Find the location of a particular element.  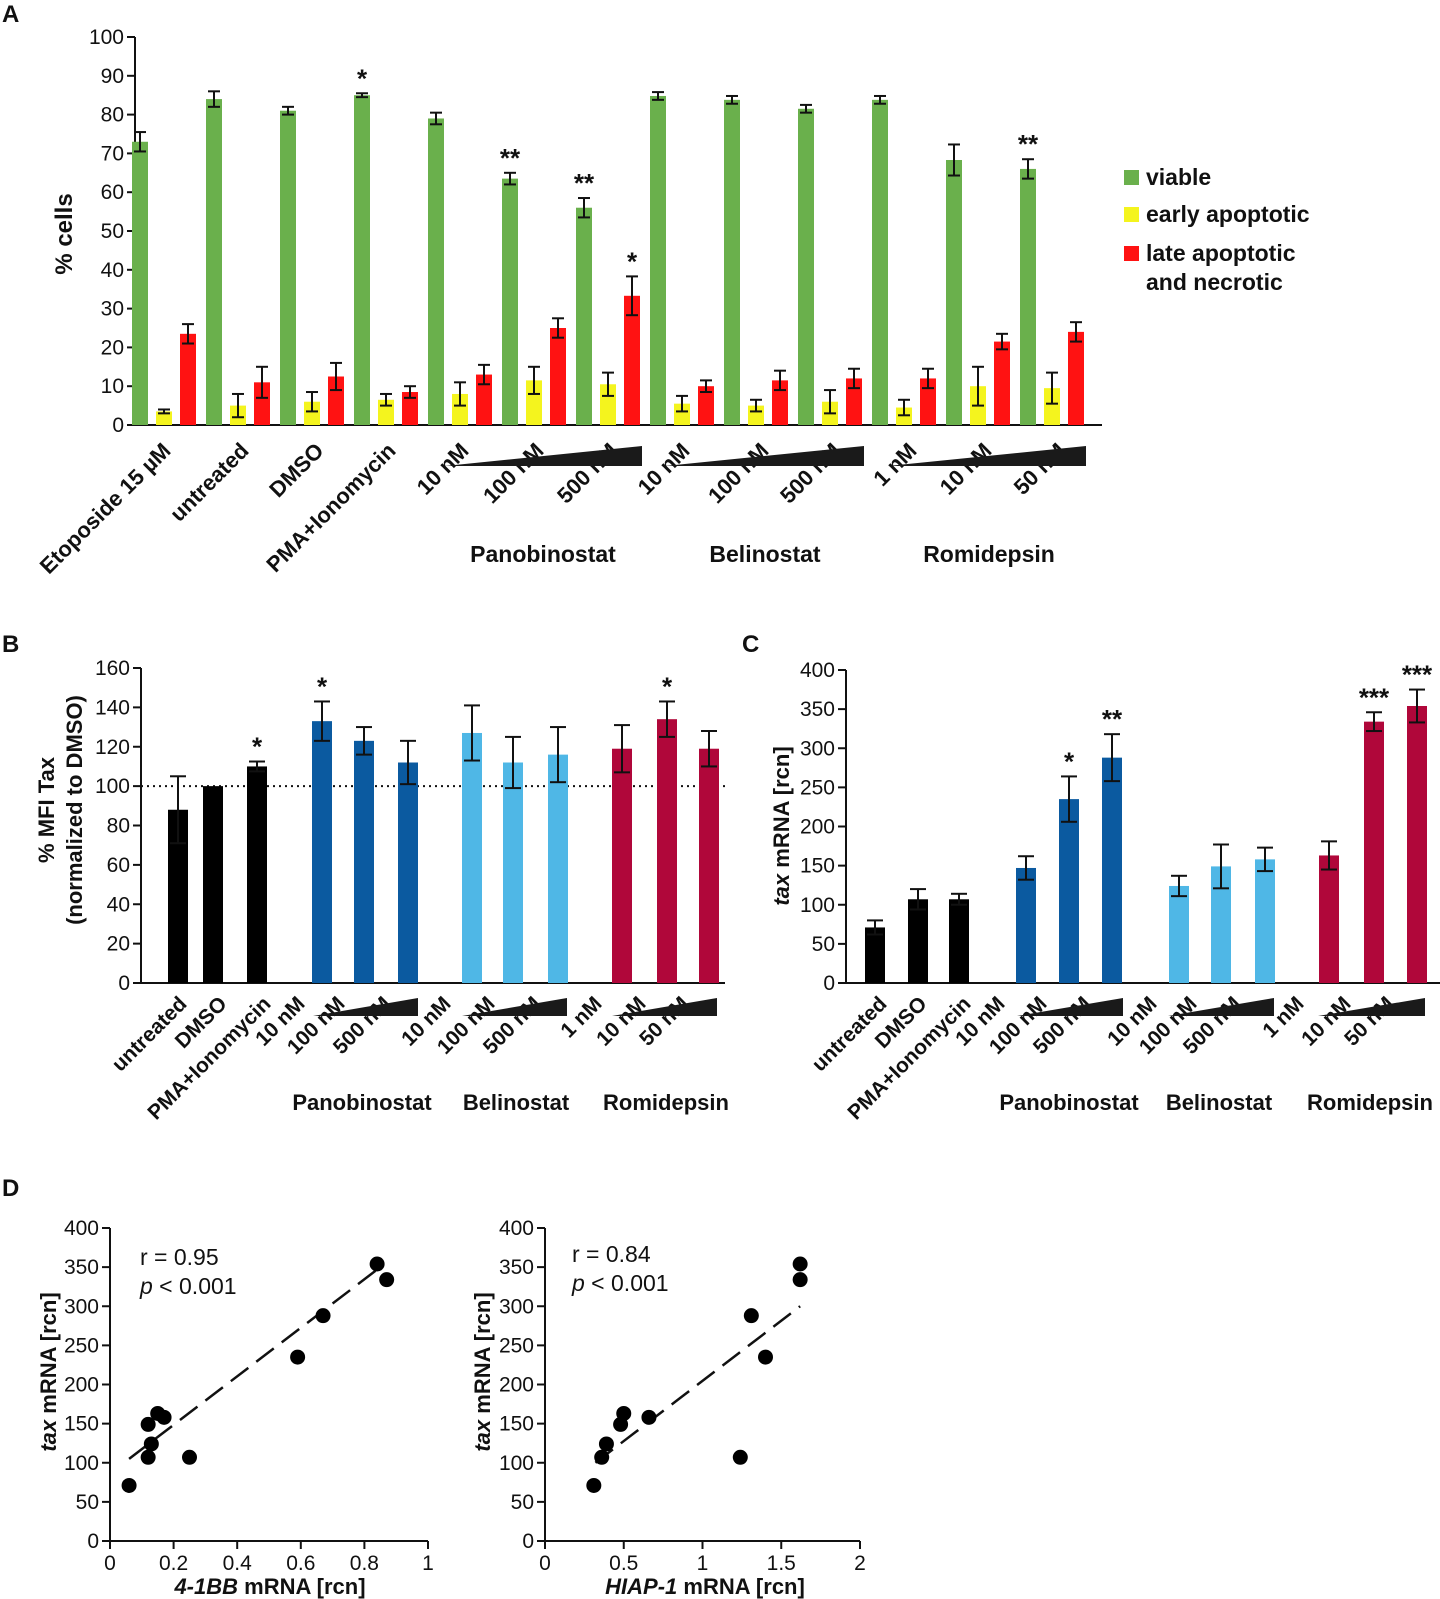

panel-b-y-tick-label: 140 is located at coordinates (112, 707).